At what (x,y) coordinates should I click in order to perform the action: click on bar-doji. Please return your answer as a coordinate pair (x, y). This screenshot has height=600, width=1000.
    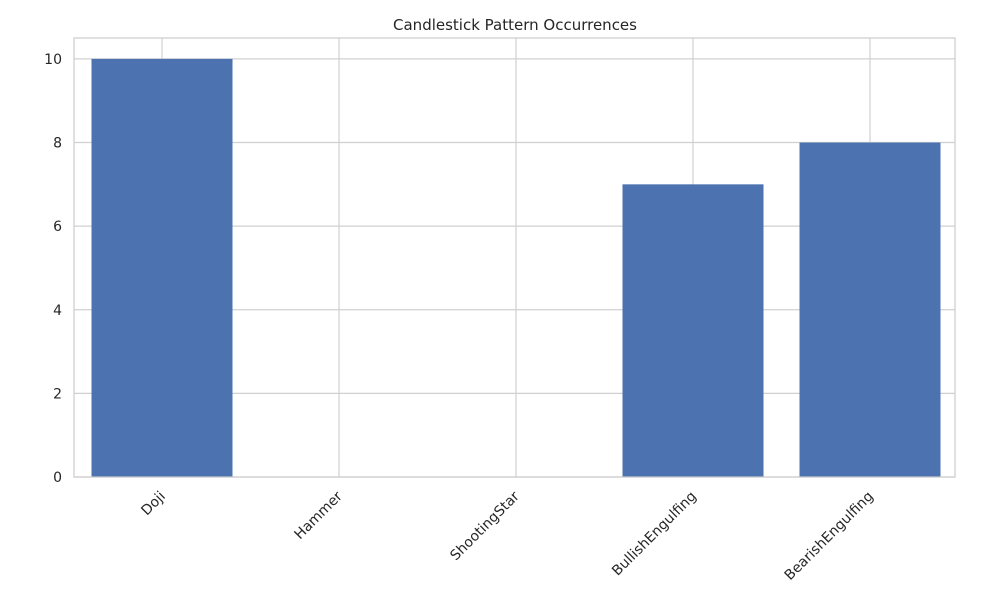
    Looking at the image, I should click on (162, 268).